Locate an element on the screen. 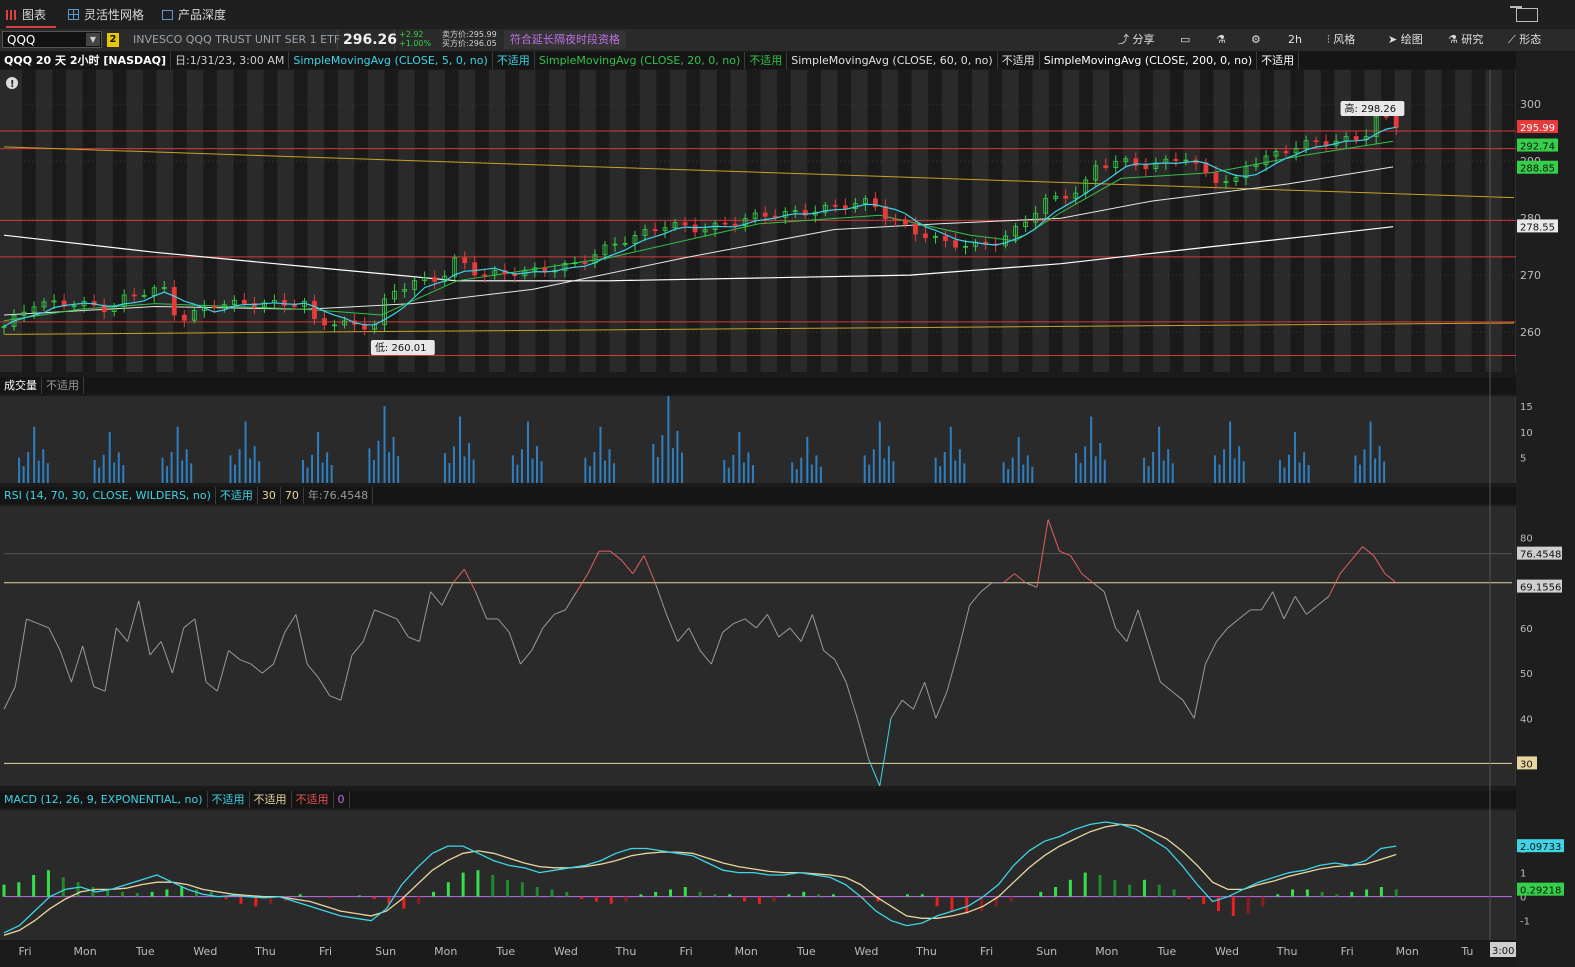 This screenshot has width=1575, height=967. volume-title: 成交量 is located at coordinates (21, 385).